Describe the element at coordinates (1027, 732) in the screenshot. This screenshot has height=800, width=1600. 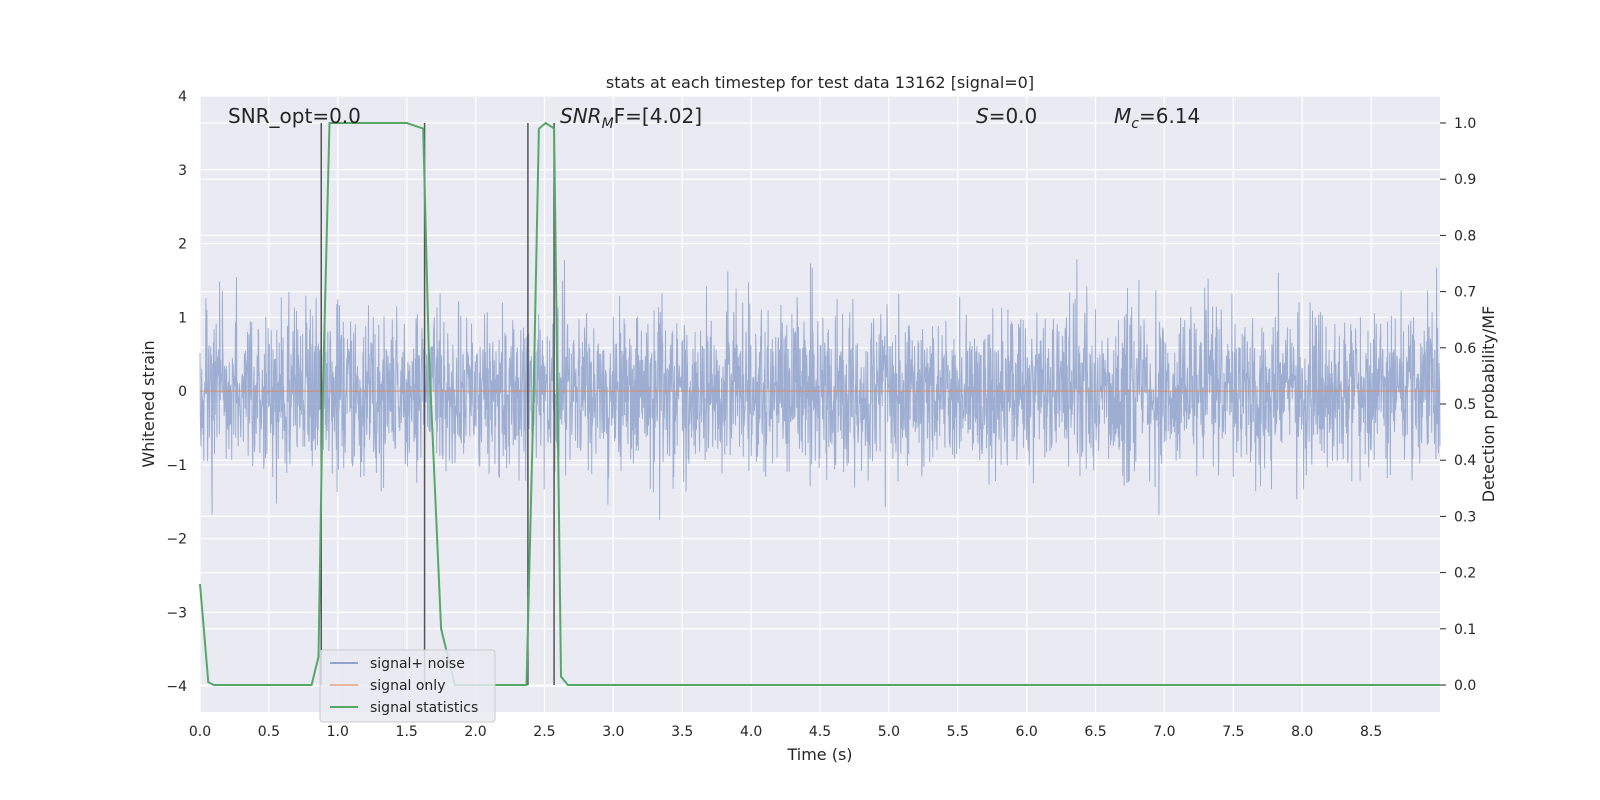
I see `x-tick-label: 6.0` at that location.